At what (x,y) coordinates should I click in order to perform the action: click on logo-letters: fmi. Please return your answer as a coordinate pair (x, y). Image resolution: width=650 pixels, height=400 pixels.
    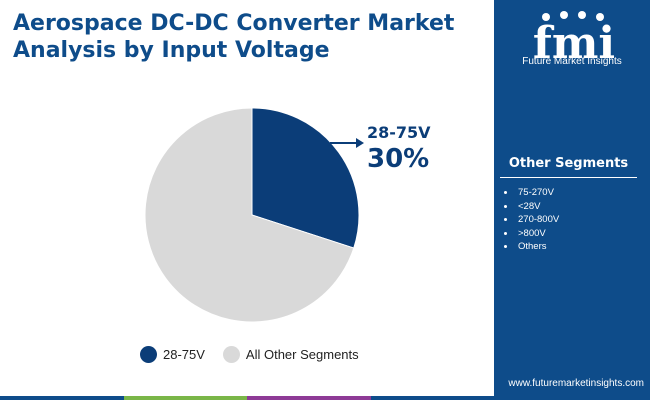
    Looking at the image, I should click on (574, 43).